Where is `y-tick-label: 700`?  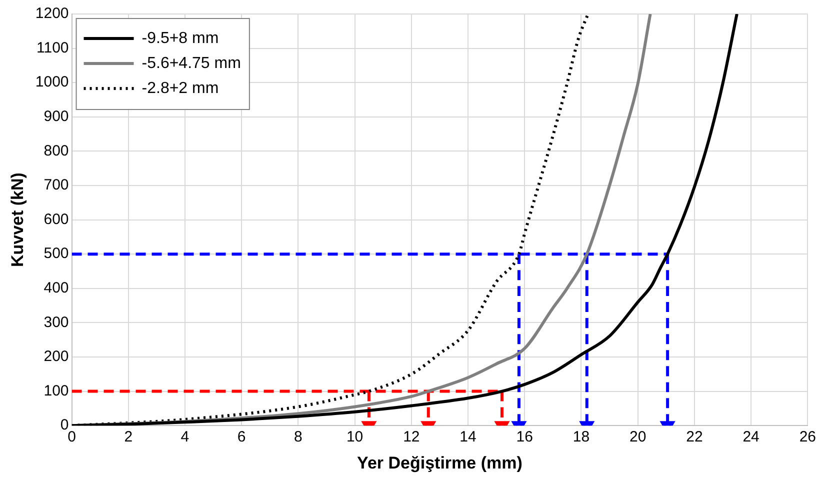 y-tick-label: 700 is located at coordinates (56, 185).